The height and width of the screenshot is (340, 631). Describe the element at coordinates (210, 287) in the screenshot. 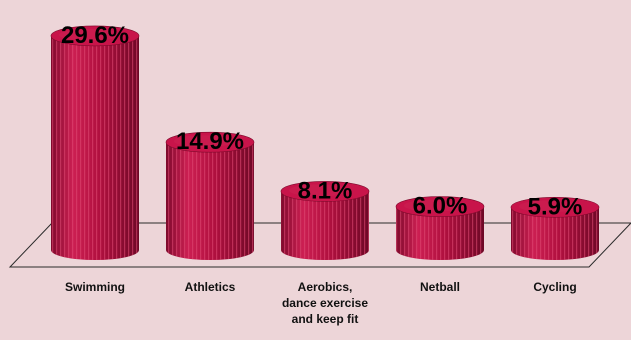

I see `category-label-2: Athletics` at that location.